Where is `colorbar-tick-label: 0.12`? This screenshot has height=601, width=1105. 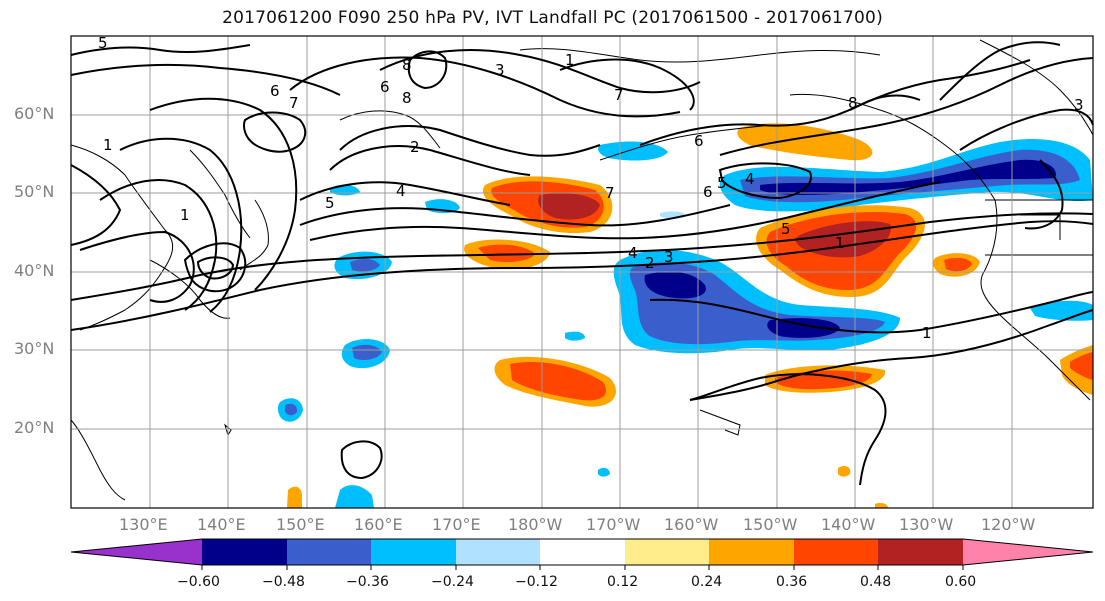
colorbar-tick-label: 0.12 is located at coordinates (623, 582).